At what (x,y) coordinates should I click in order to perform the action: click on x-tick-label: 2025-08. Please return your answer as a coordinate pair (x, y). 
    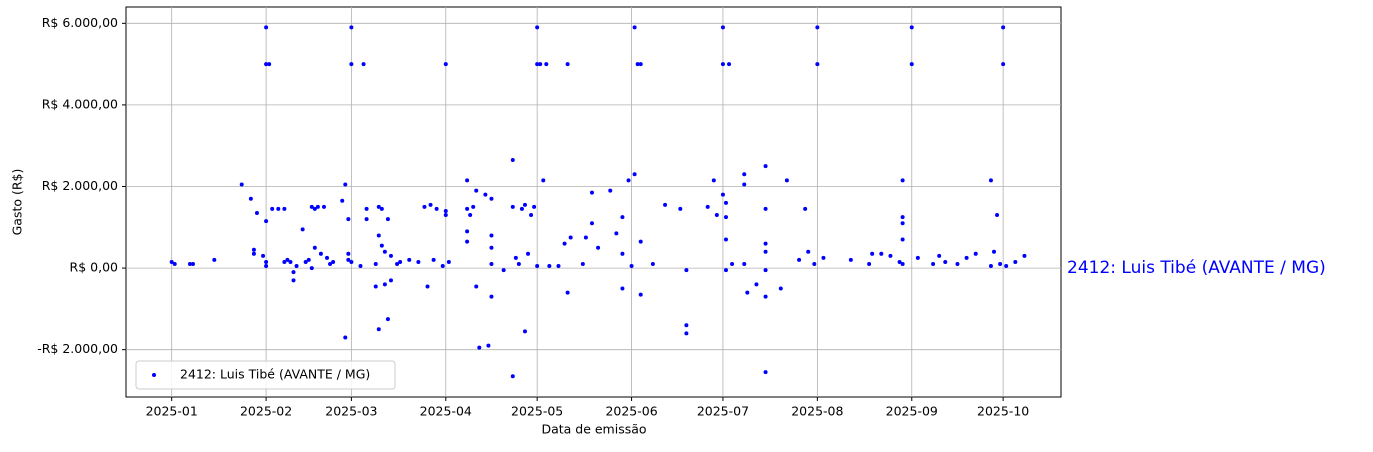
    Looking at the image, I should click on (817, 411).